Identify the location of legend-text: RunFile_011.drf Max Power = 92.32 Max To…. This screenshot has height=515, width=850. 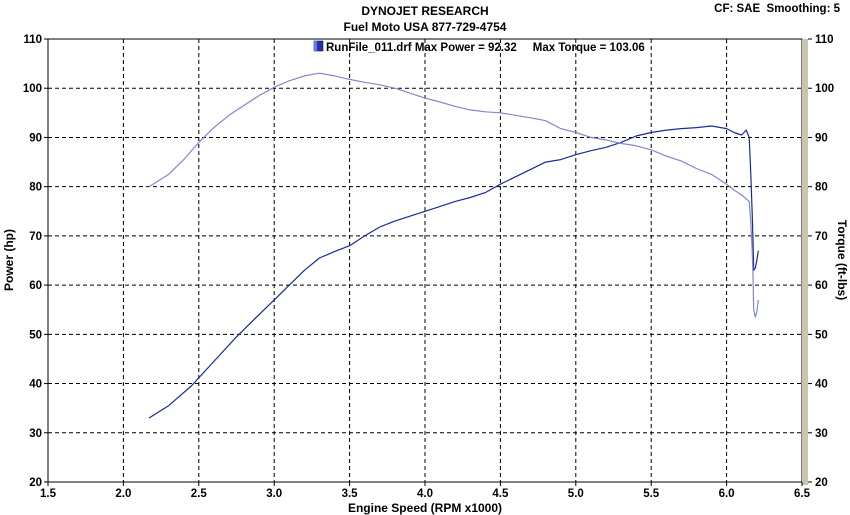
(485, 48).